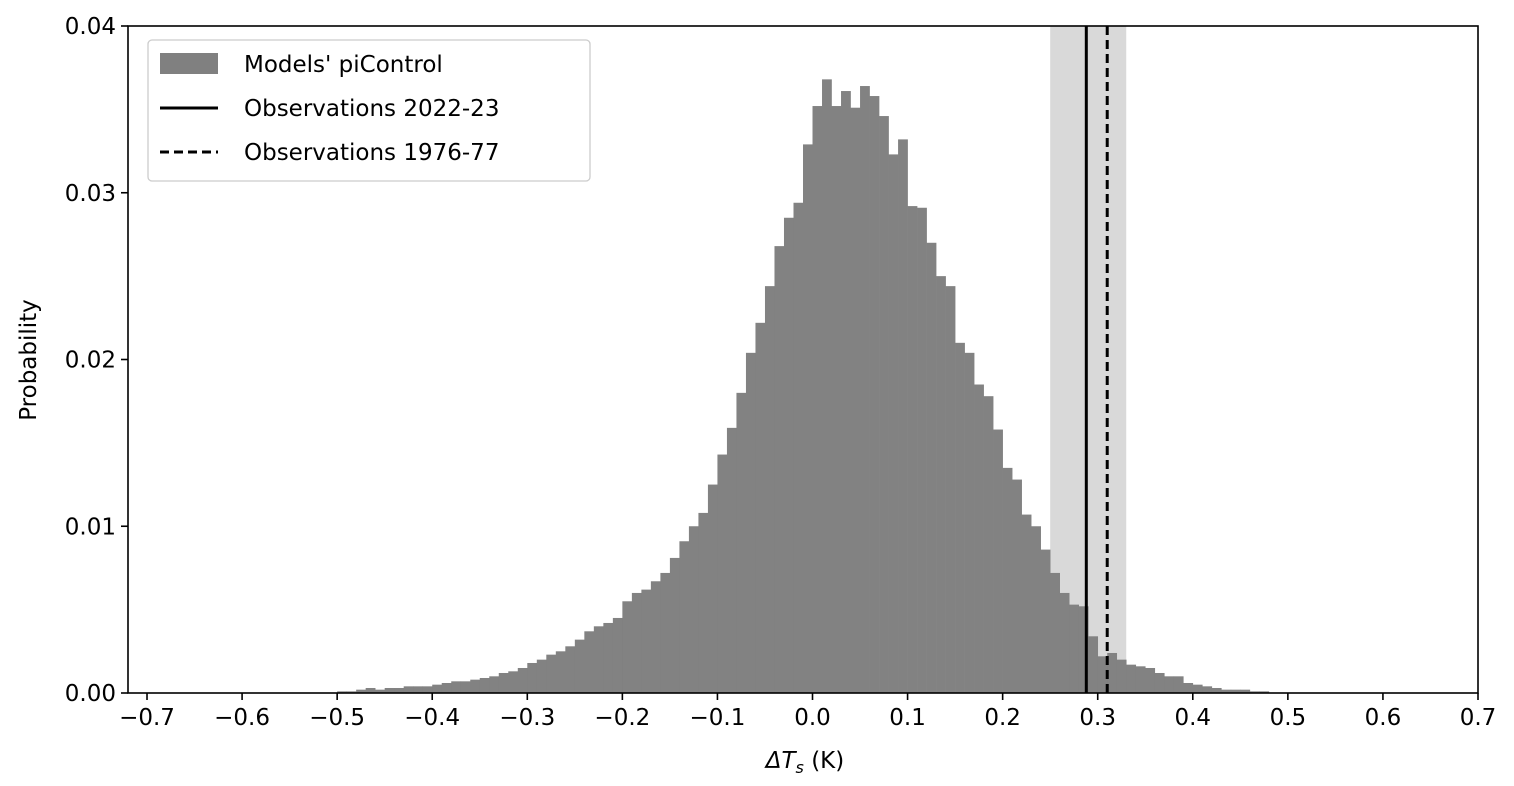  I want to click on shaded-uncertainty-band, so click(1088, 359).